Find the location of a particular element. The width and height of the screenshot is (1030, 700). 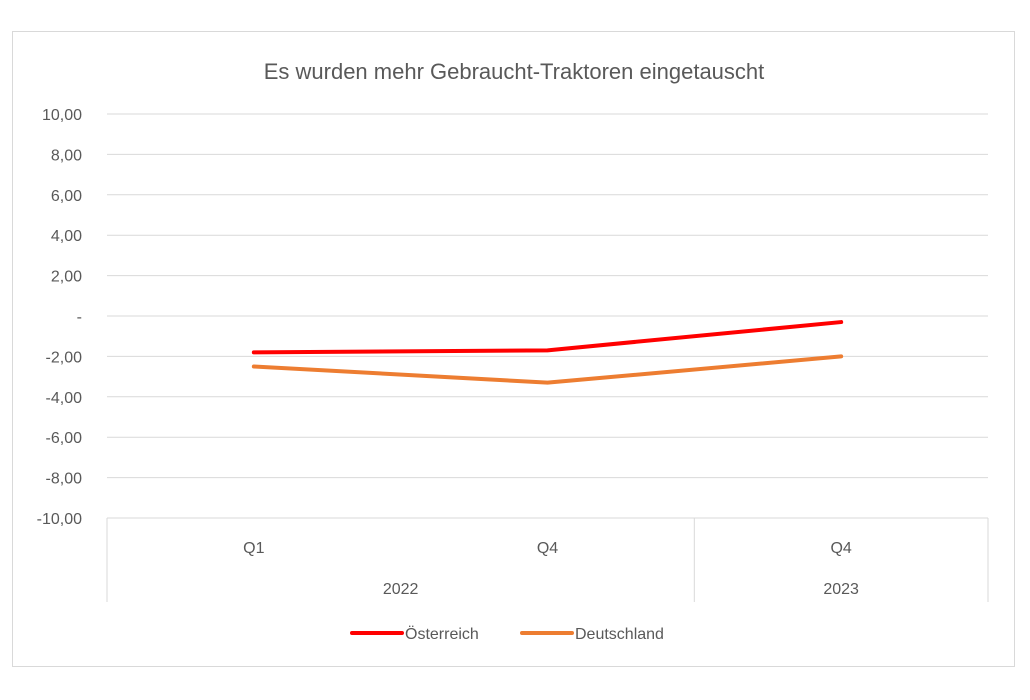

y-tick-label: 4,00 is located at coordinates (66, 236).